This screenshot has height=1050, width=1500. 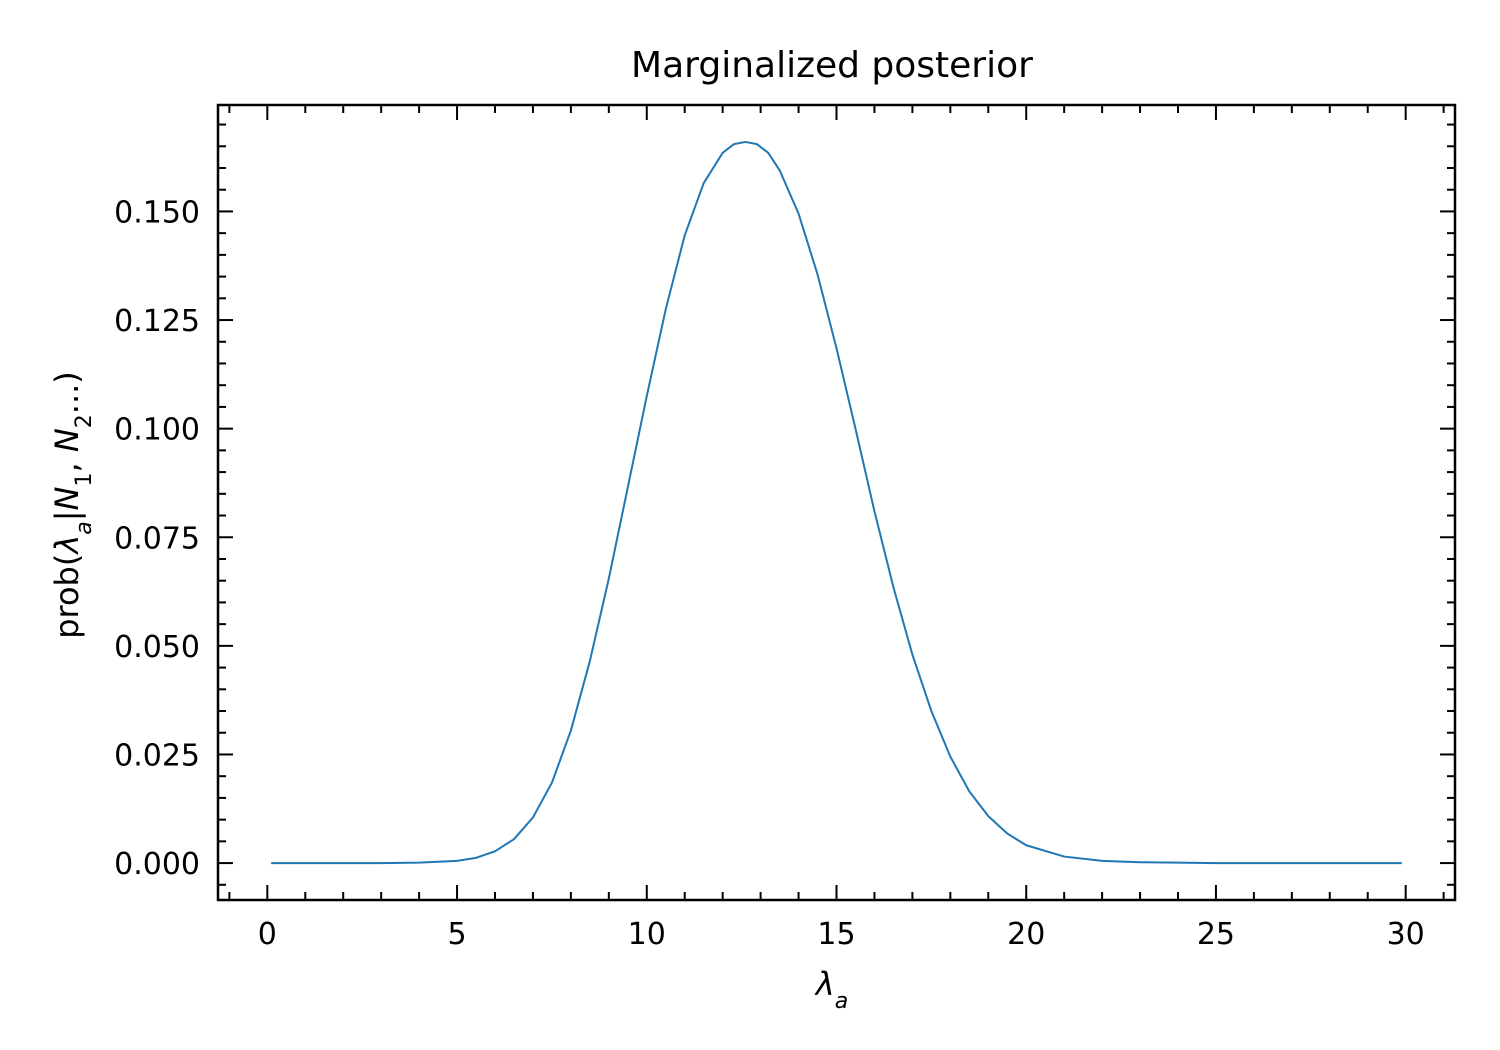 I want to click on x-tick-label: 0, so click(x=267, y=934).